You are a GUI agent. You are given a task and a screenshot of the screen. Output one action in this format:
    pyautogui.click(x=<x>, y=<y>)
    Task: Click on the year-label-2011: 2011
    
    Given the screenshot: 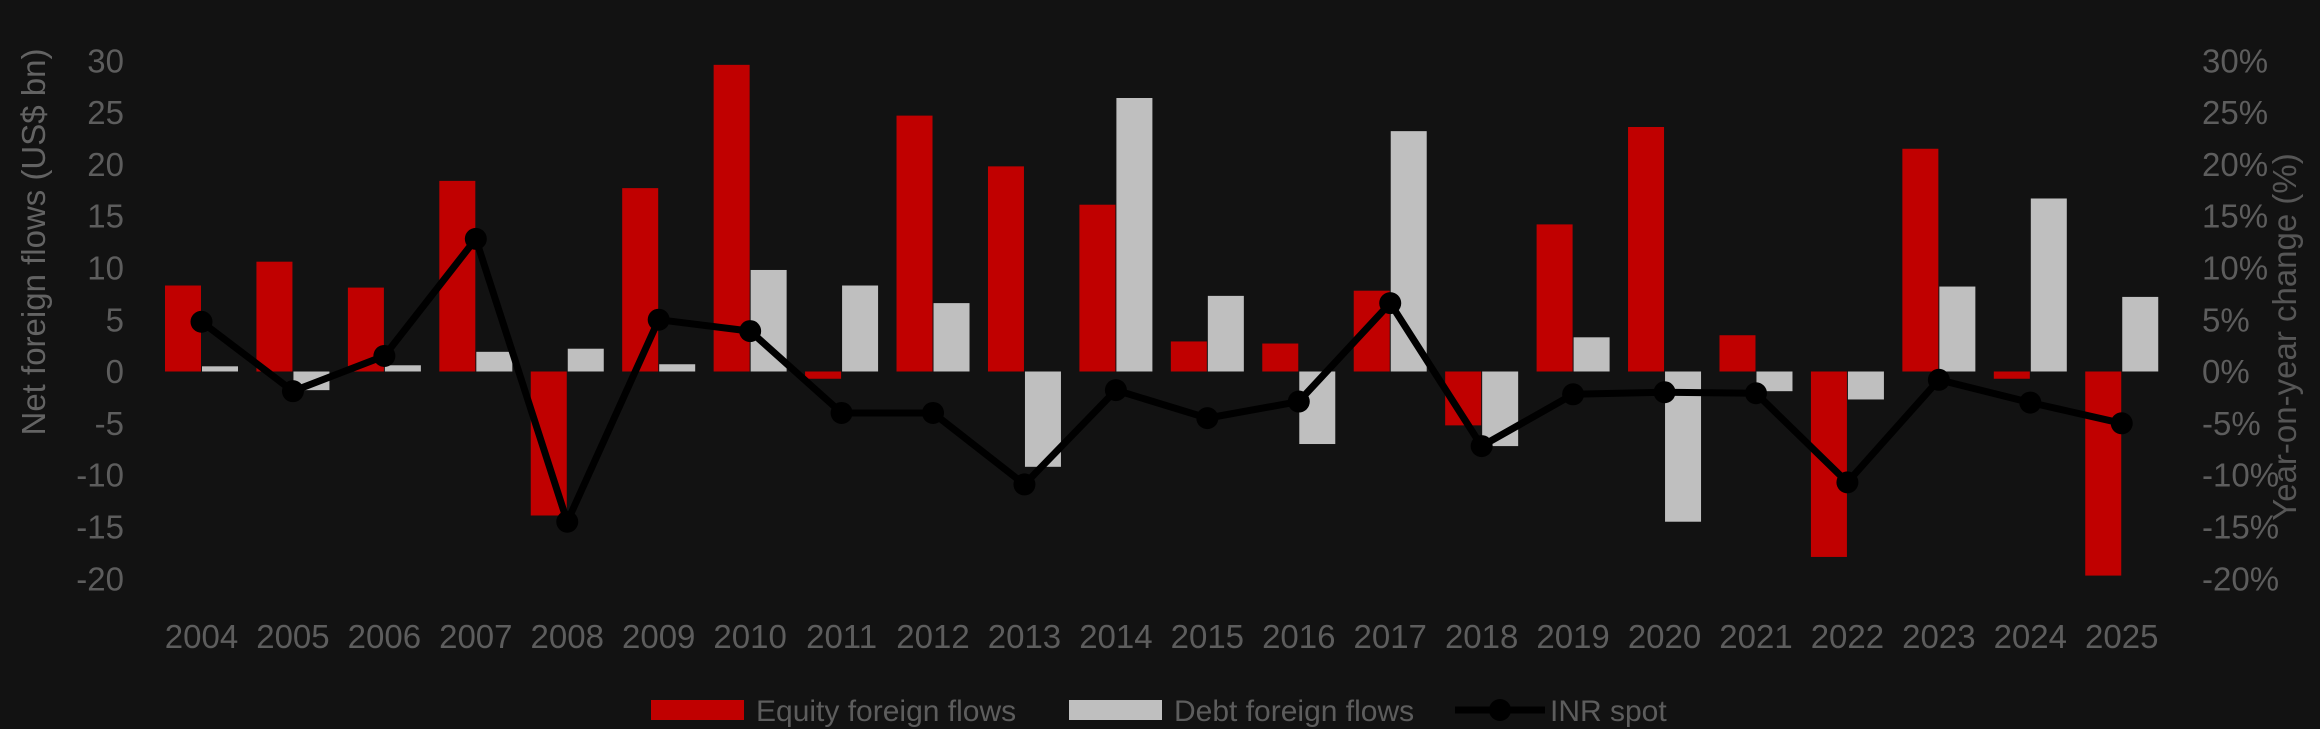 What is the action you would take?
    pyautogui.click(x=841, y=636)
    